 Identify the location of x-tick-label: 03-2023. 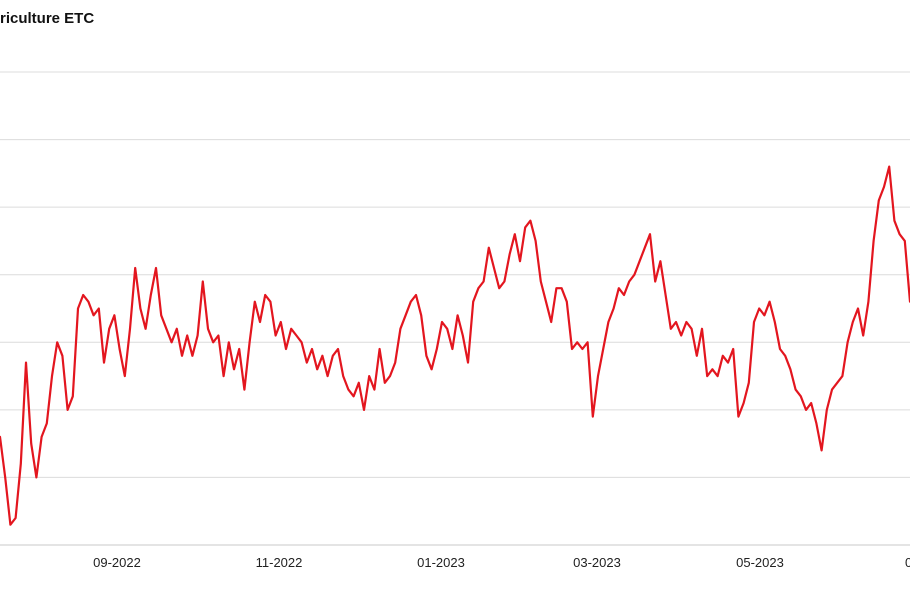
(597, 562).